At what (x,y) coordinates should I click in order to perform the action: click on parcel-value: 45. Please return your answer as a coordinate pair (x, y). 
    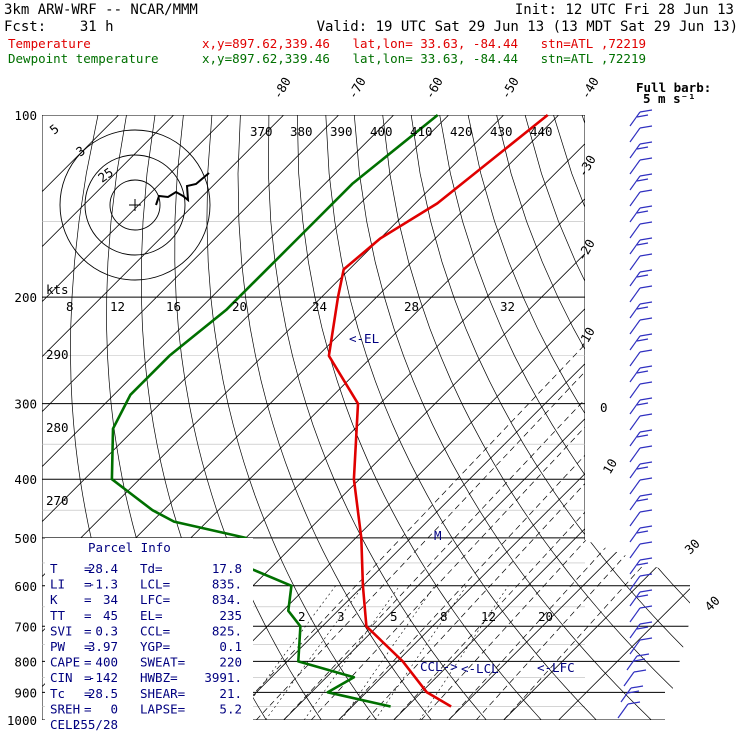
    Looking at the image, I should click on (110, 615).